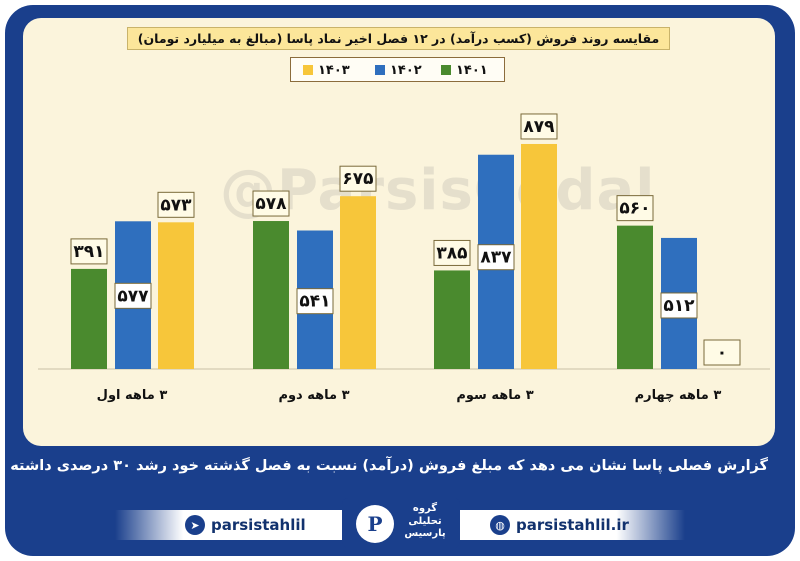  I want to click on data-label-2-2: ۸۷۹, so click(539, 126).